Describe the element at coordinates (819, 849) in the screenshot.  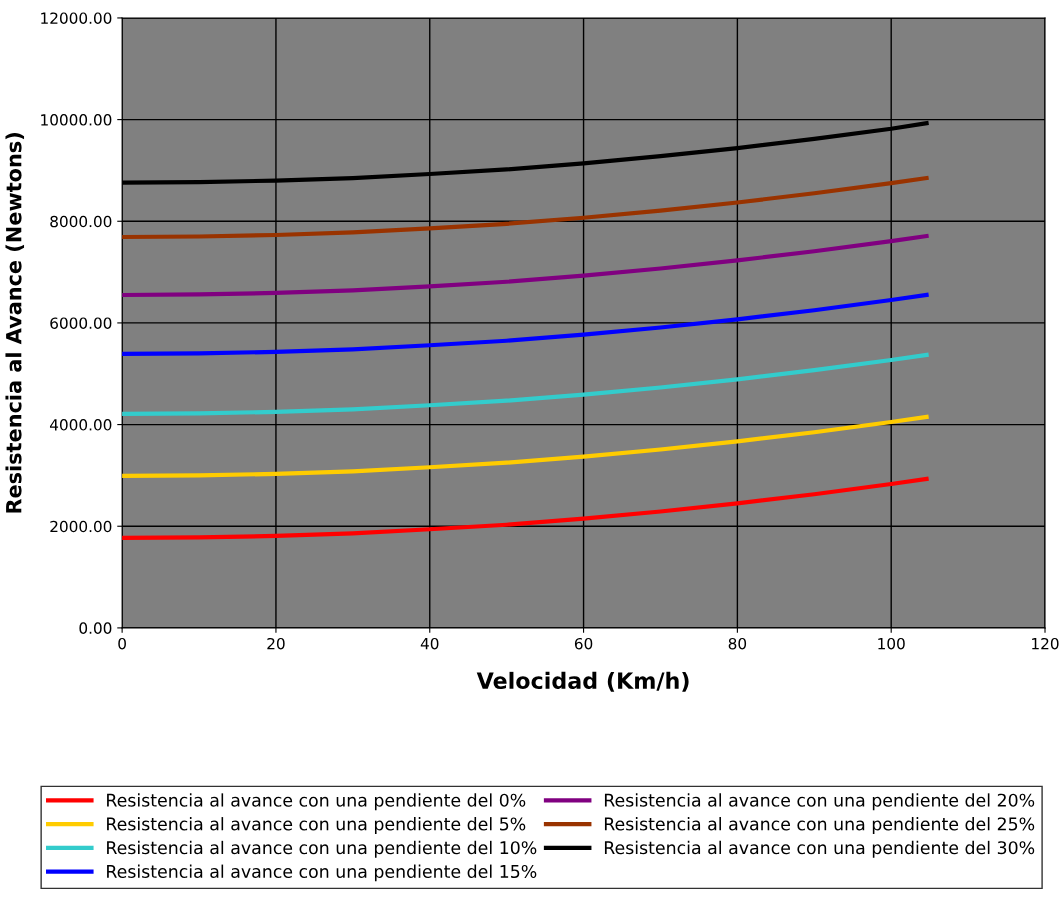
I see `legend-label: Resistencia al avance con una pendiente del 30%` at that location.